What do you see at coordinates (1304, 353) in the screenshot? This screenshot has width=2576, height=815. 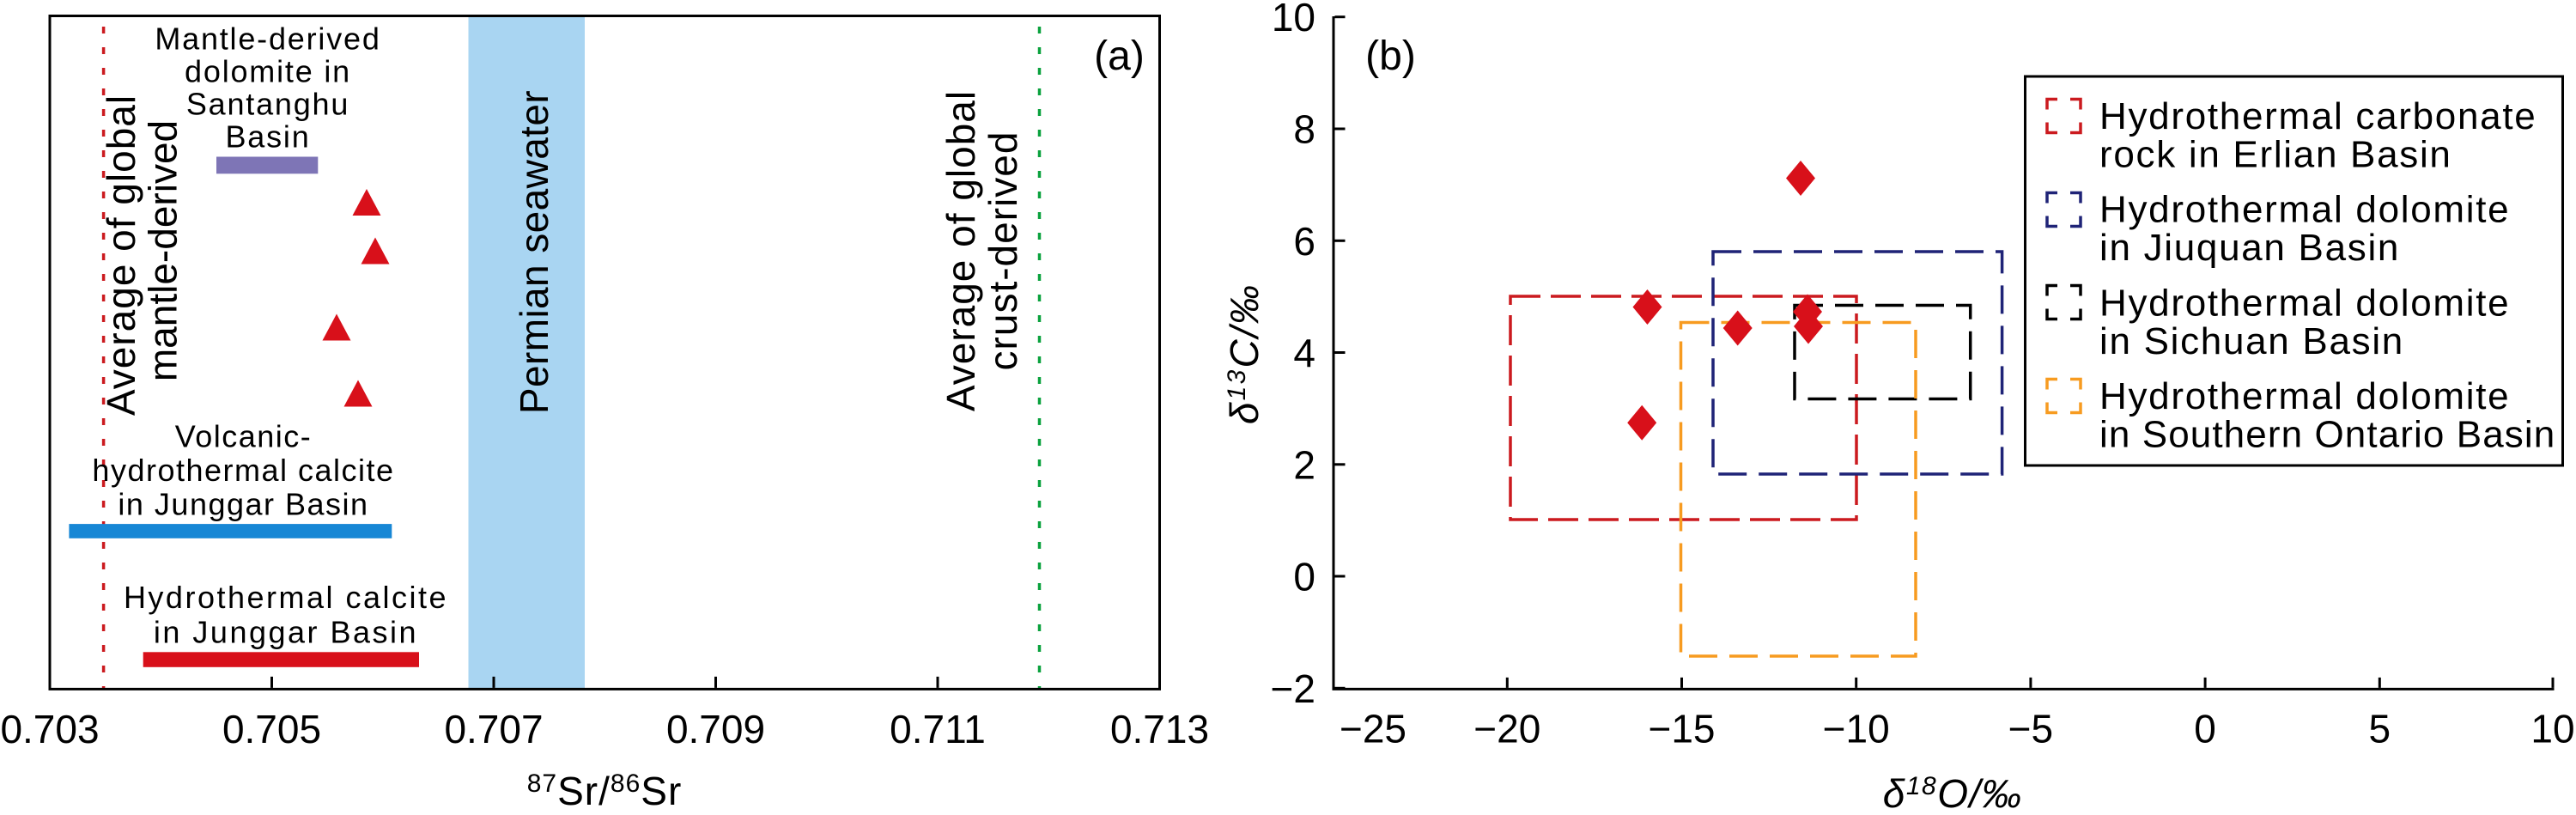 I see `svg-text: 4` at bounding box center [1304, 353].